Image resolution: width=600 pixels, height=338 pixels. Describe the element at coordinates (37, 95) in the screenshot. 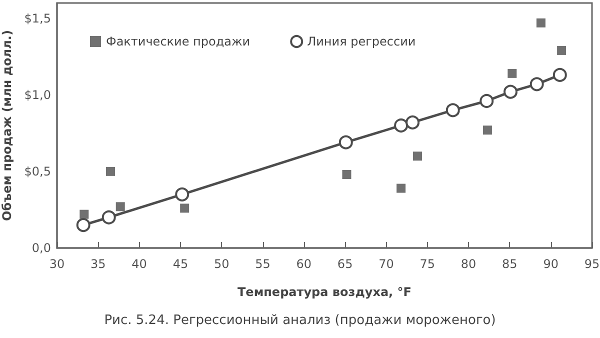

I see `y-tick-label: $1,0` at that location.